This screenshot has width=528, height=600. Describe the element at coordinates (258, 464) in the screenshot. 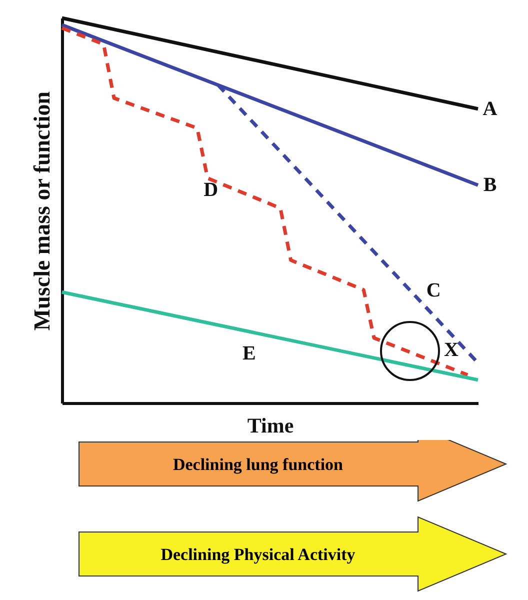

I see `text: Declining lung function` at that location.